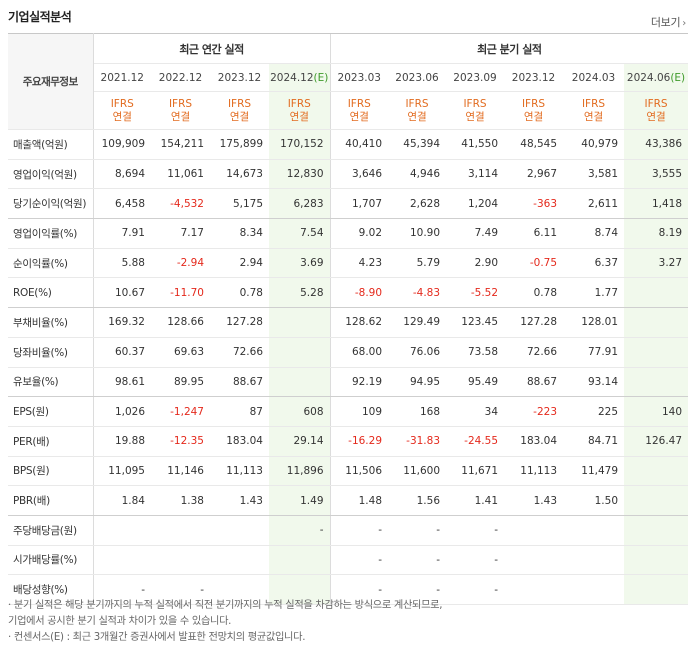 Image resolution: width=694 pixels, height=648 pixels. I want to click on value-cell: 109,909, so click(122, 144).